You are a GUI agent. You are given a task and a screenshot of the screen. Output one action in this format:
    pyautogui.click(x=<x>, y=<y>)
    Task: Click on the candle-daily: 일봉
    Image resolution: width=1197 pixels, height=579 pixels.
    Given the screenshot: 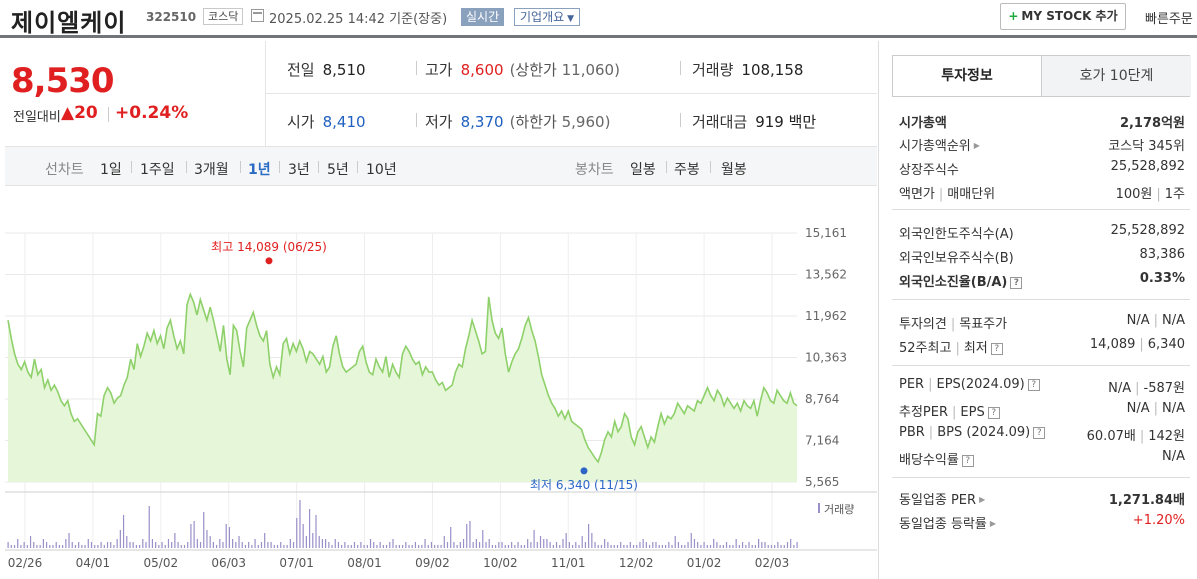 What is the action you would take?
    pyautogui.click(x=643, y=170)
    